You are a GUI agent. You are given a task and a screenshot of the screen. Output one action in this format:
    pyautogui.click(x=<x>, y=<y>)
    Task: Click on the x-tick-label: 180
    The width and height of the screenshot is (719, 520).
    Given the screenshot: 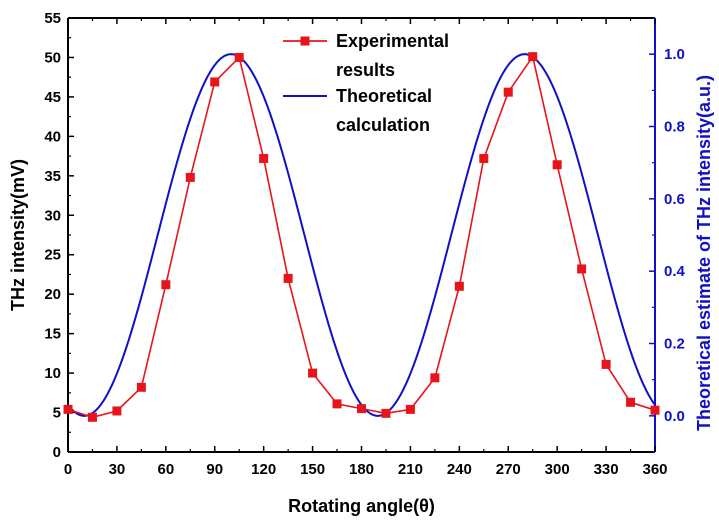 What is the action you would take?
    pyautogui.click(x=361, y=469)
    